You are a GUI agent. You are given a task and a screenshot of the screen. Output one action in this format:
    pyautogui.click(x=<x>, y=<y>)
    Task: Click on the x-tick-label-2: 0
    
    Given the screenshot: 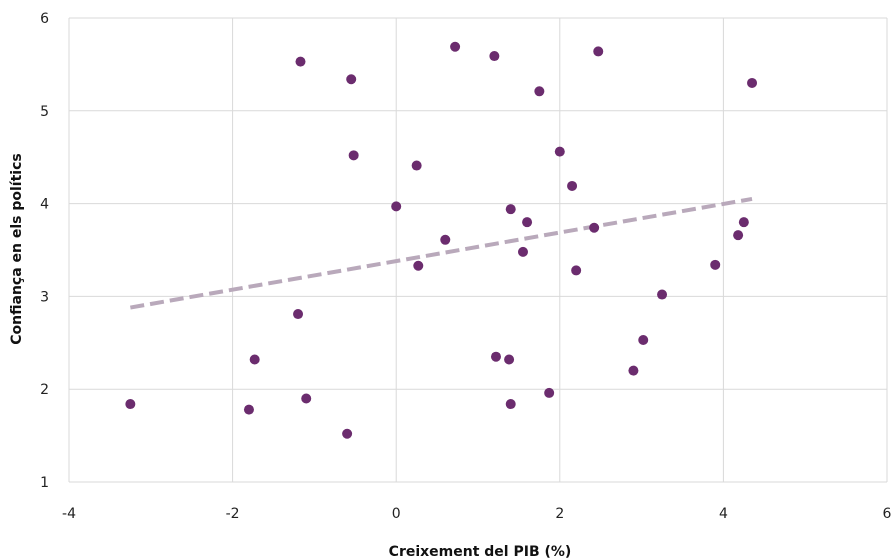 What is the action you would take?
    pyautogui.click(x=396, y=514)
    